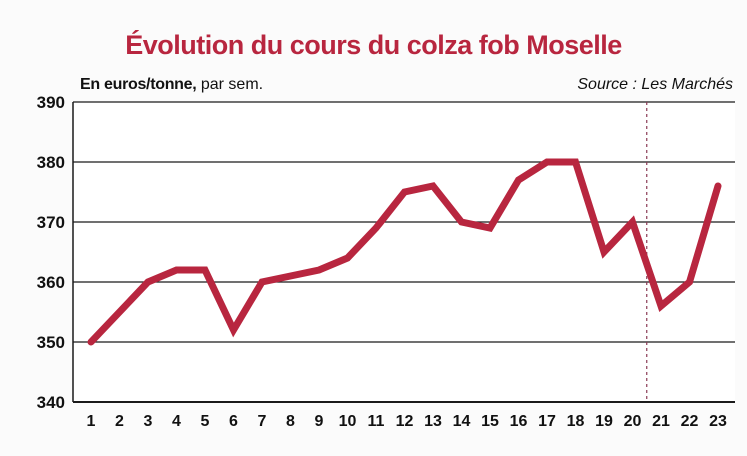 This screenshot has width=747, height=456. I want to click on x-tick-label-23: 23, so click(718, 421).